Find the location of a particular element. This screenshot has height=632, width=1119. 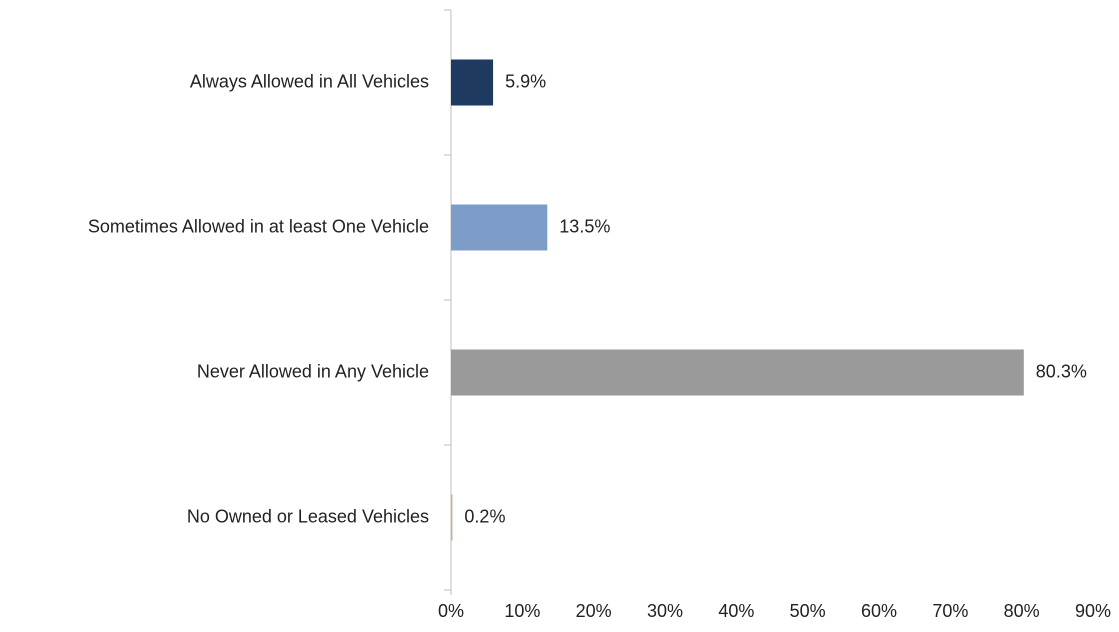

x-tick-label: 20% is located at coordinates (594, 611).